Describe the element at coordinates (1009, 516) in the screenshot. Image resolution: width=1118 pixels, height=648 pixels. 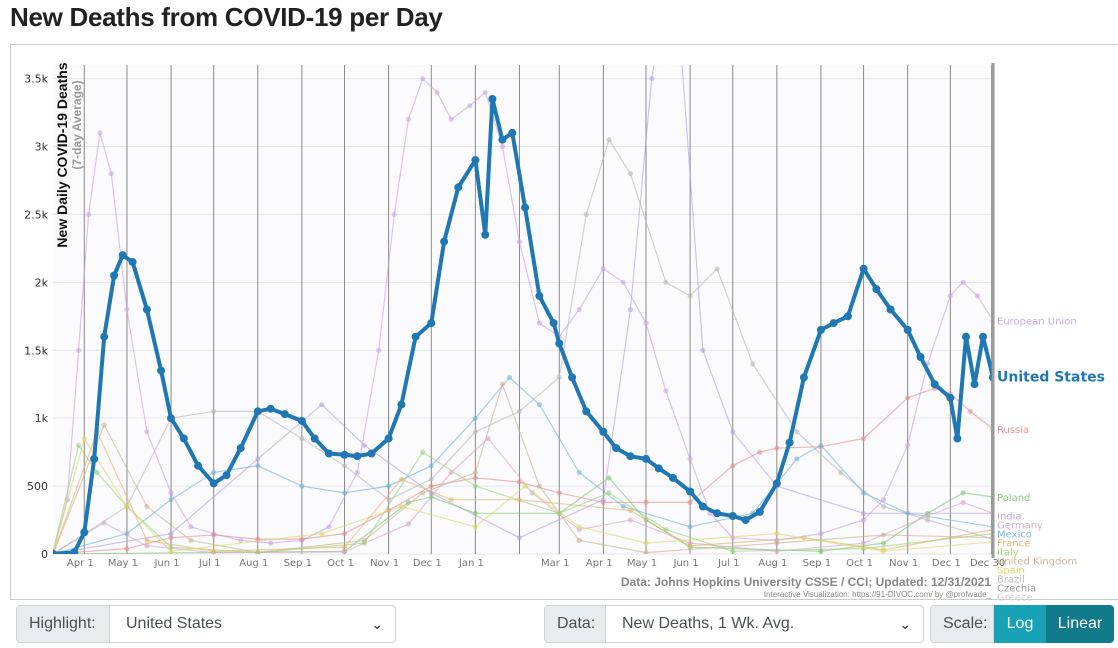
I see `series-label: India` at that location.